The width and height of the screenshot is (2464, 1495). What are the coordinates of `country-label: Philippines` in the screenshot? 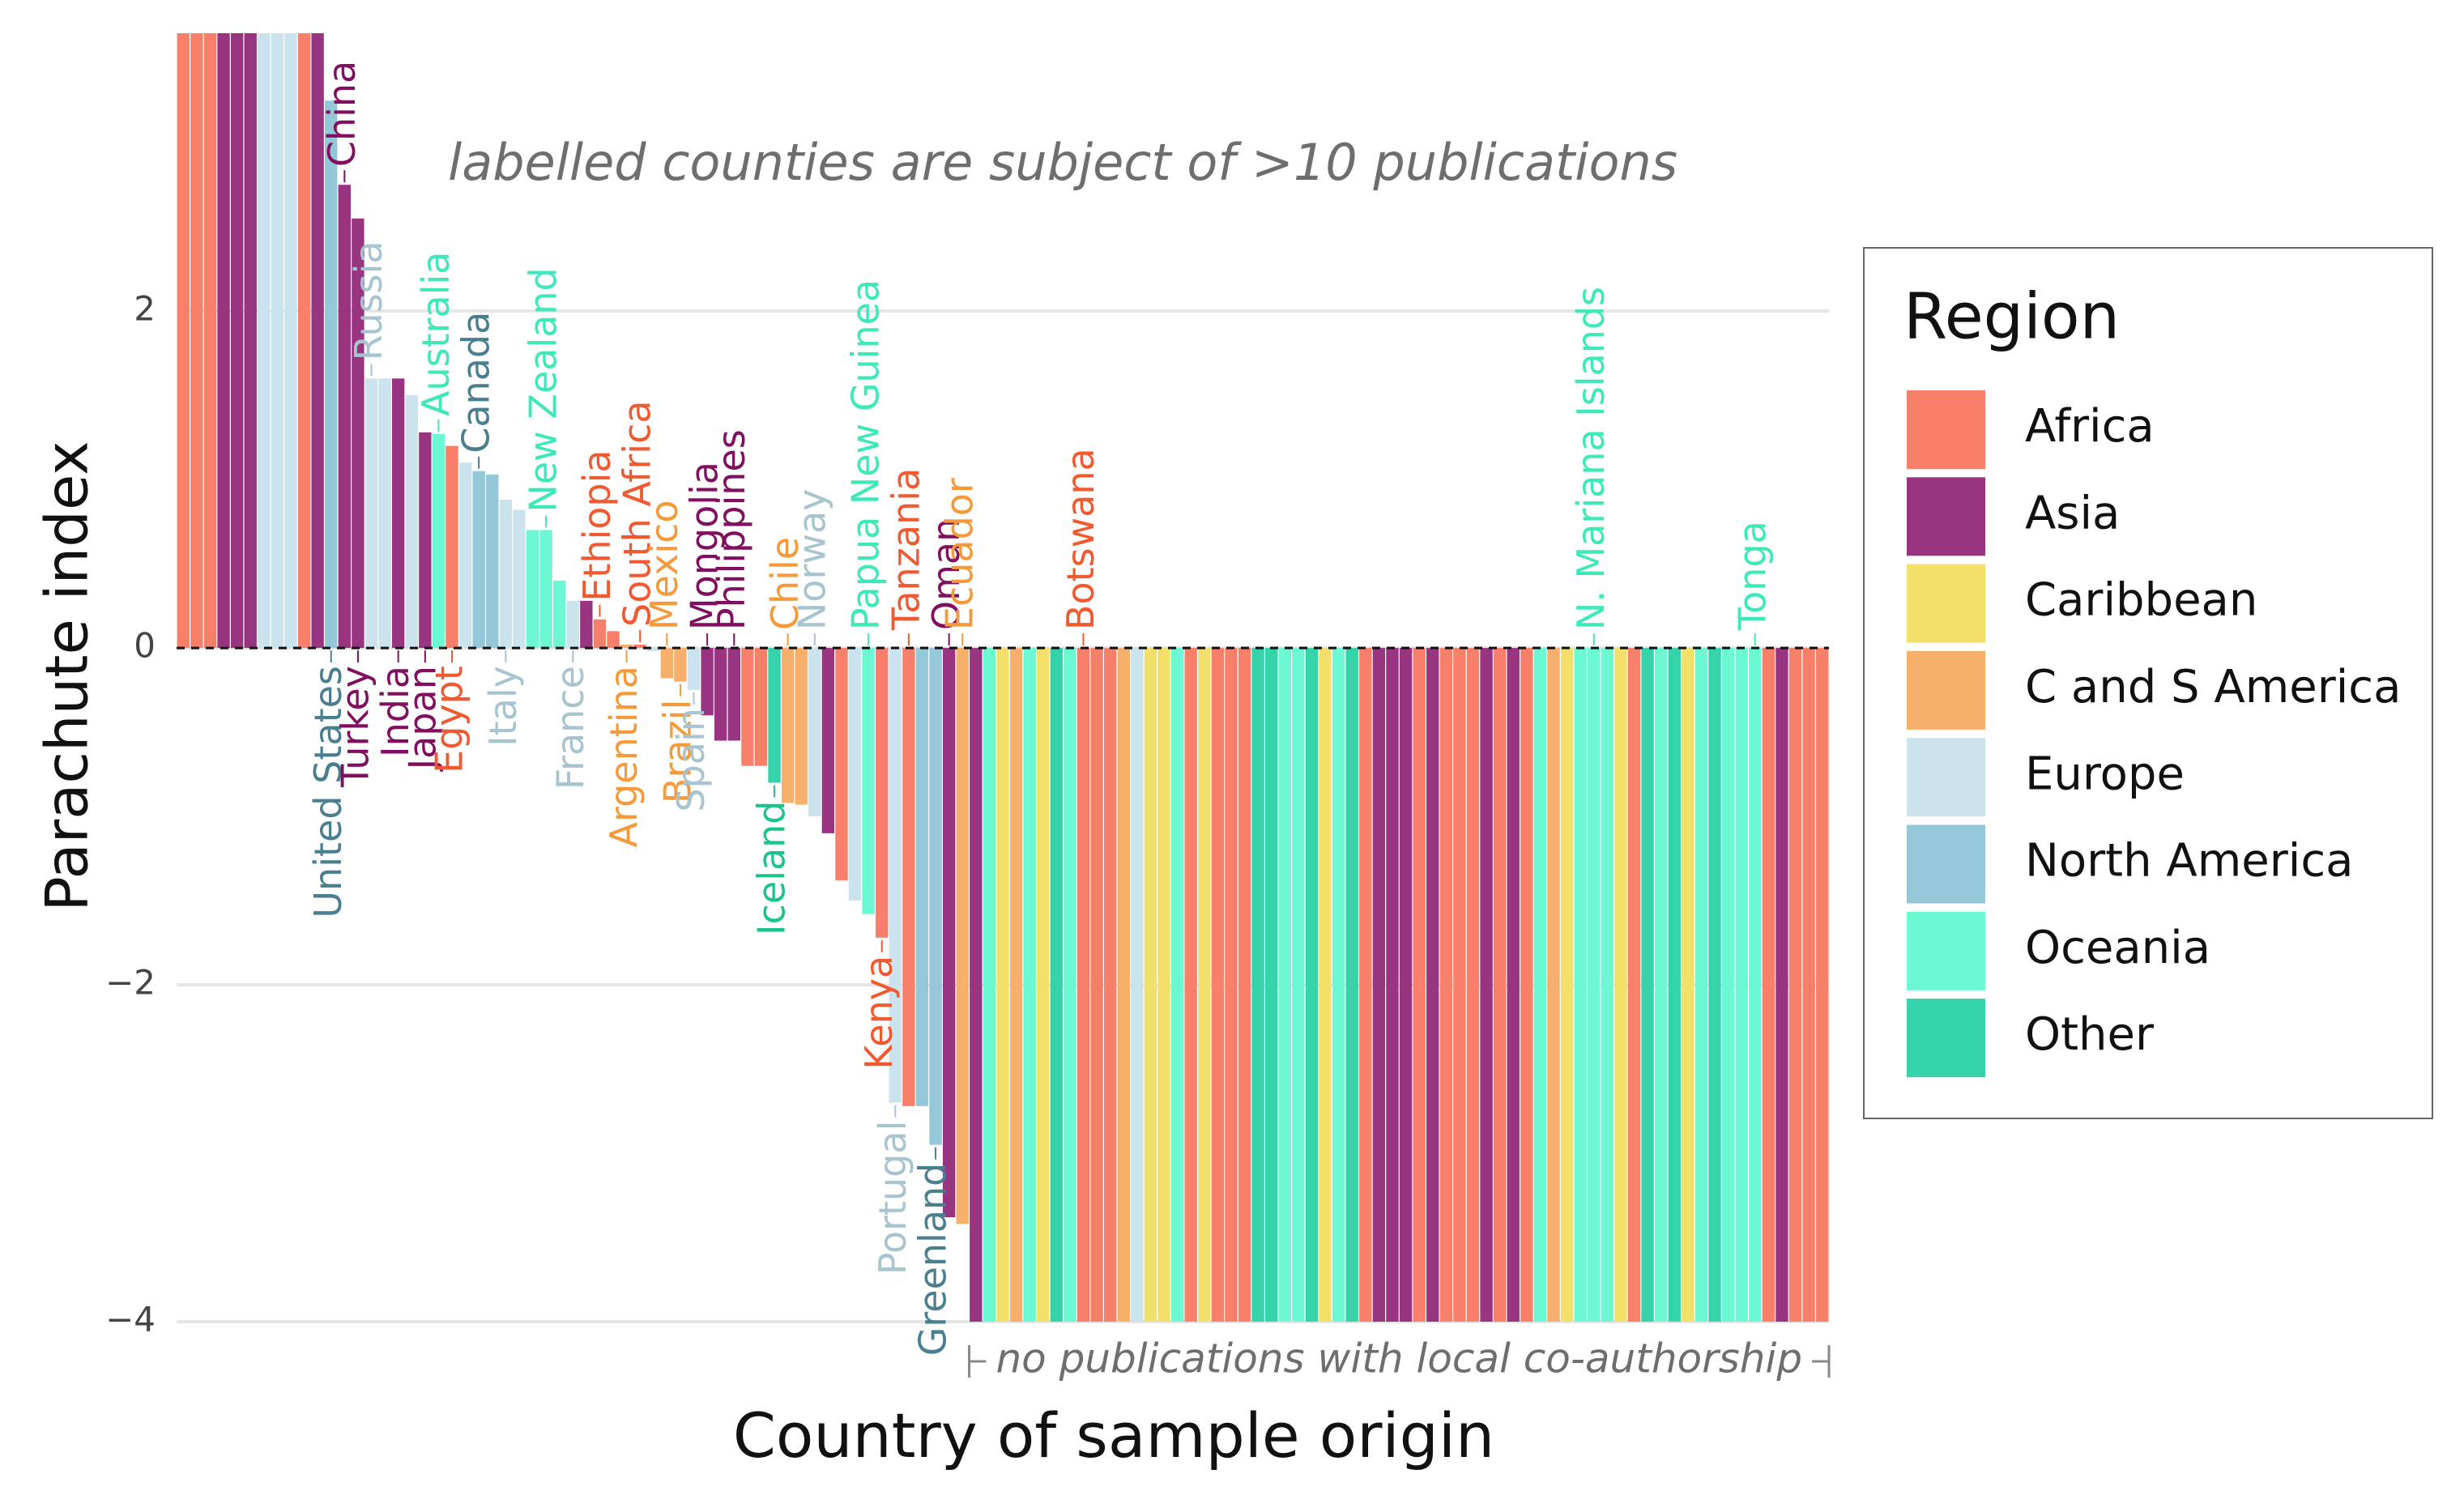 It's located at (731, 529).